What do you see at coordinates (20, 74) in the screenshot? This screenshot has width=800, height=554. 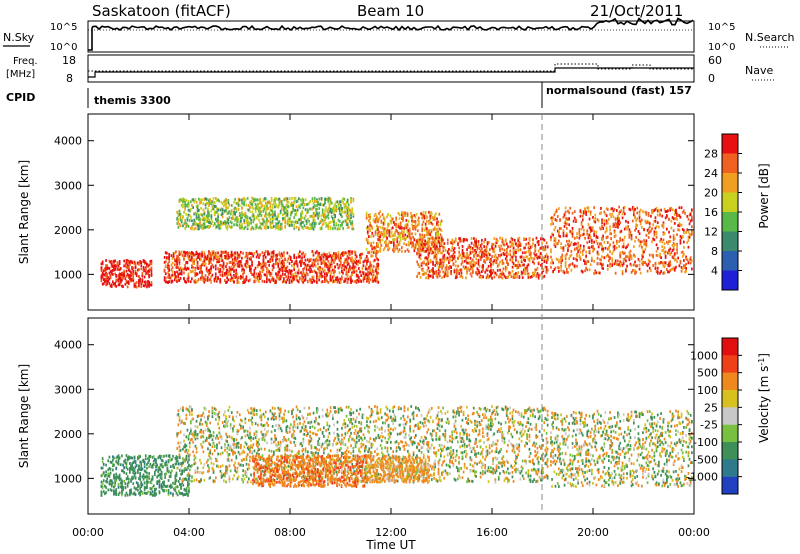 I see `freq-label-2: [MHz]` at bounding box center [20, 74].